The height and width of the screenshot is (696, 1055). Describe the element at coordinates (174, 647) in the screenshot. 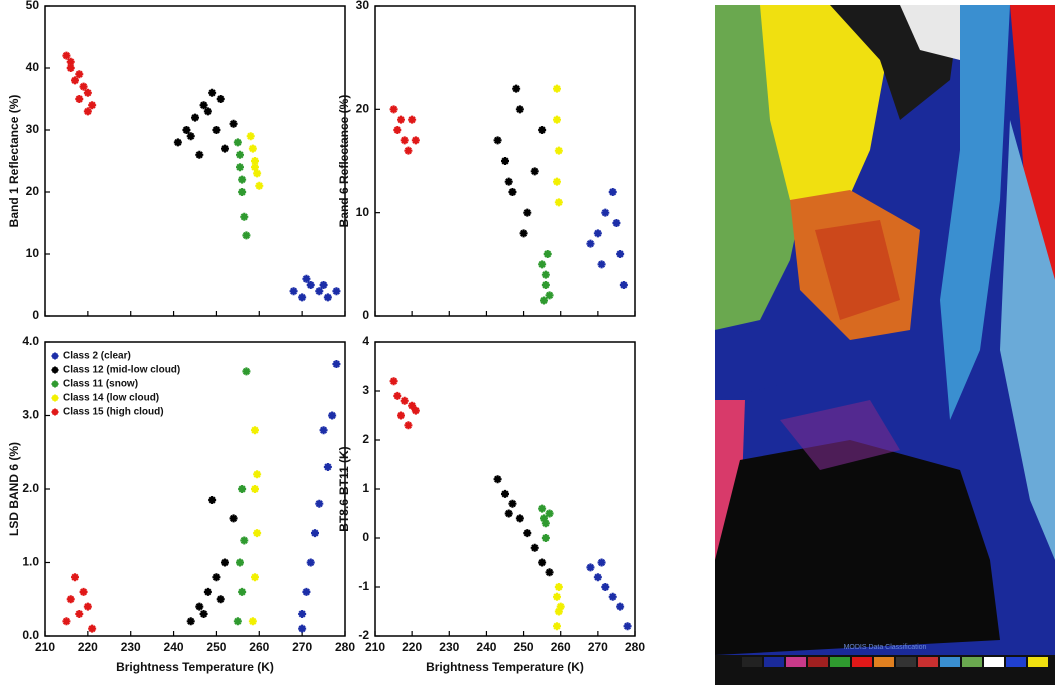

I see `x-tick-label: 240` at that location.